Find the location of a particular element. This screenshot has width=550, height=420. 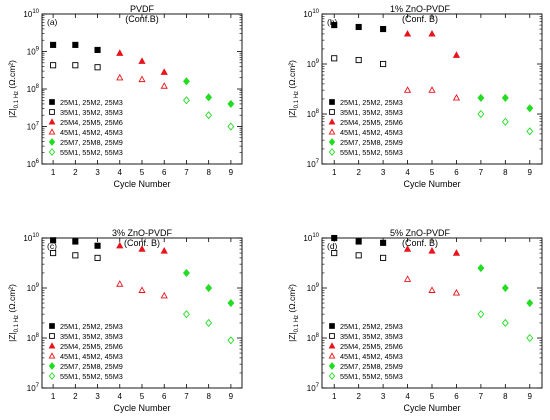

chart-title: 3% ZnO-PVDF is located at coordinates (142, 233).